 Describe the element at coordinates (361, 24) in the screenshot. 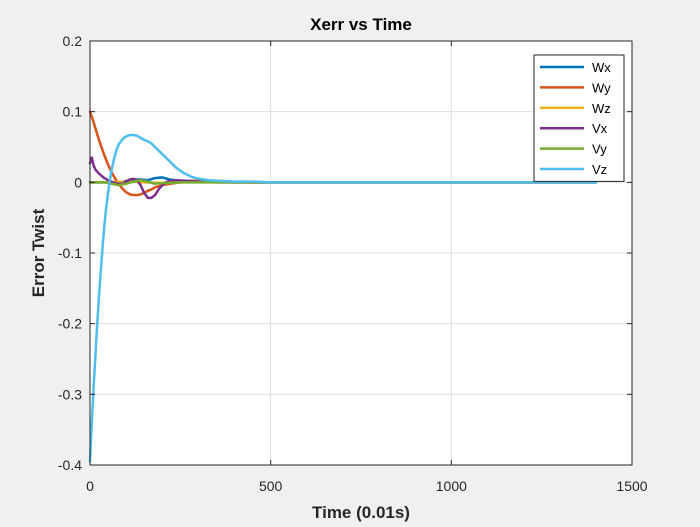

I see `chart-title: Xerr vs Time` at that location.